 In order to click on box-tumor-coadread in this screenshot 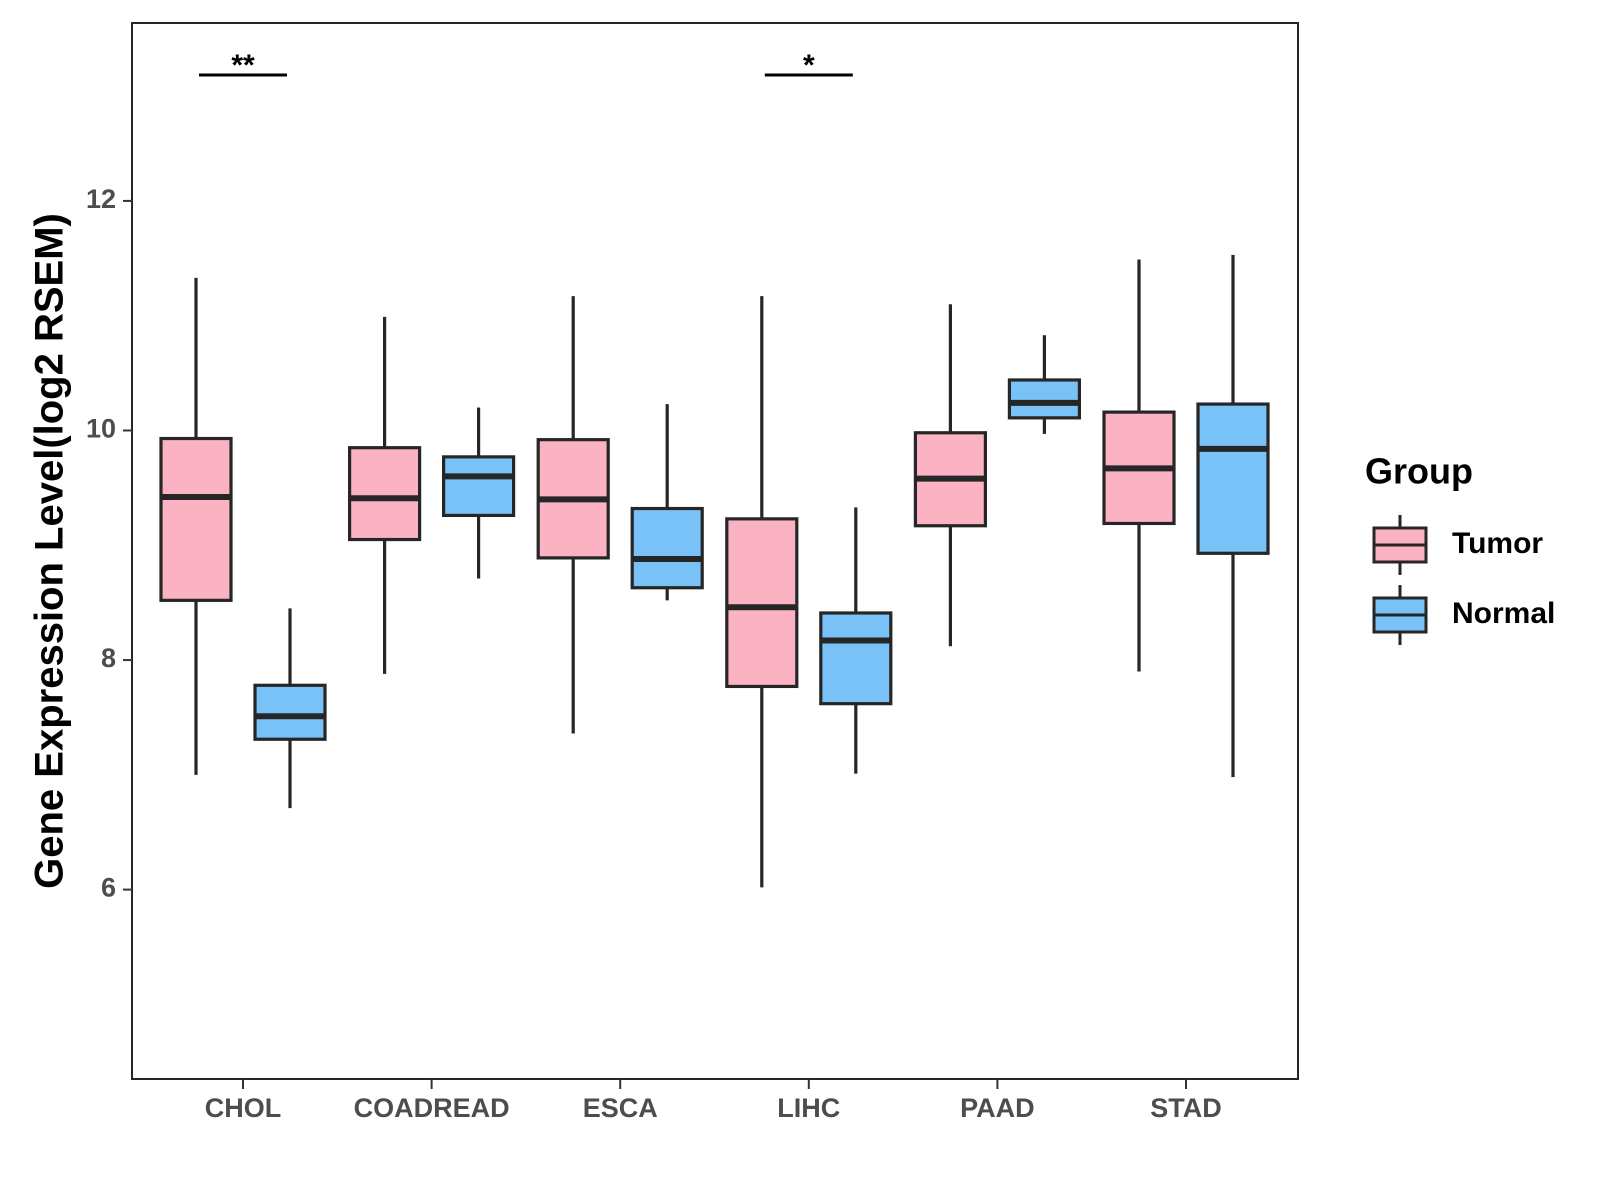, I will do `click(385, 495)`.